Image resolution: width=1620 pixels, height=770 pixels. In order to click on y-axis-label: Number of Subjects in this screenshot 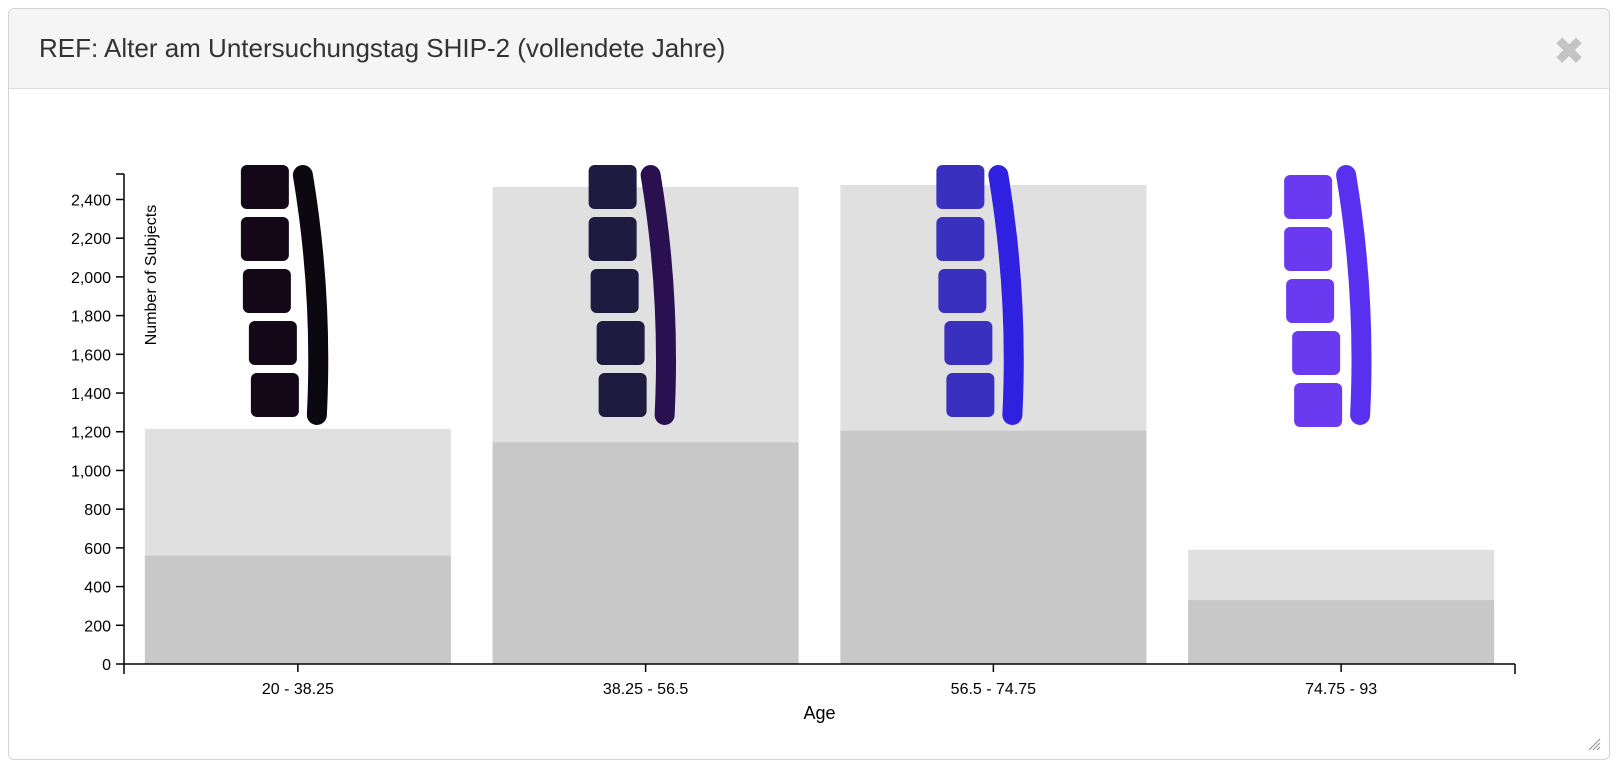, I will do `click(151, 275)`.